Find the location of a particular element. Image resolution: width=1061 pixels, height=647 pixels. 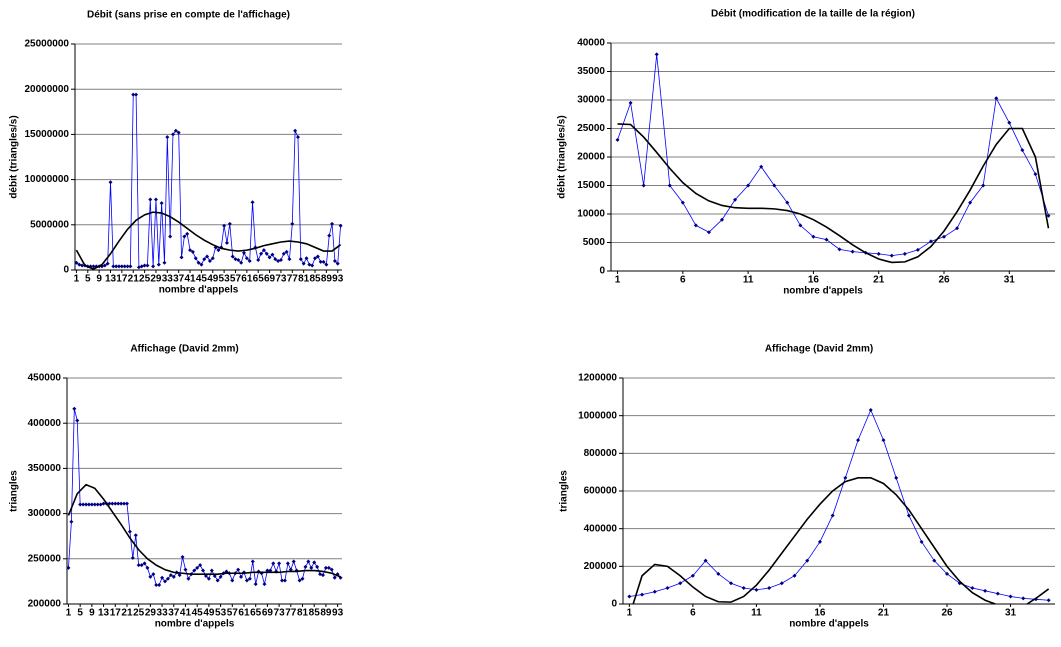

x-tick-label: 85 is located at coordinates (315, 279).